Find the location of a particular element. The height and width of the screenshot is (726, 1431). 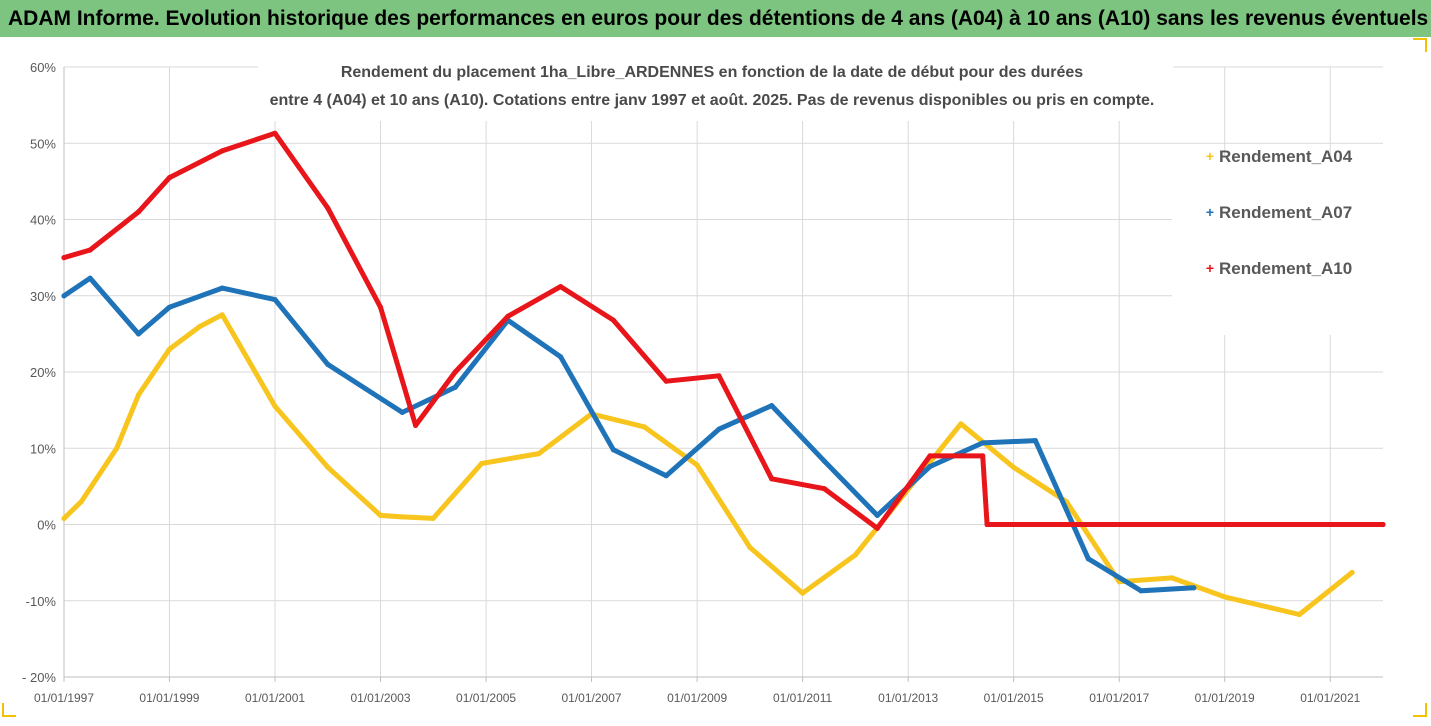

legend-label-rendement_a10: Rendement_A10 is located at coordinates (1285, 268).